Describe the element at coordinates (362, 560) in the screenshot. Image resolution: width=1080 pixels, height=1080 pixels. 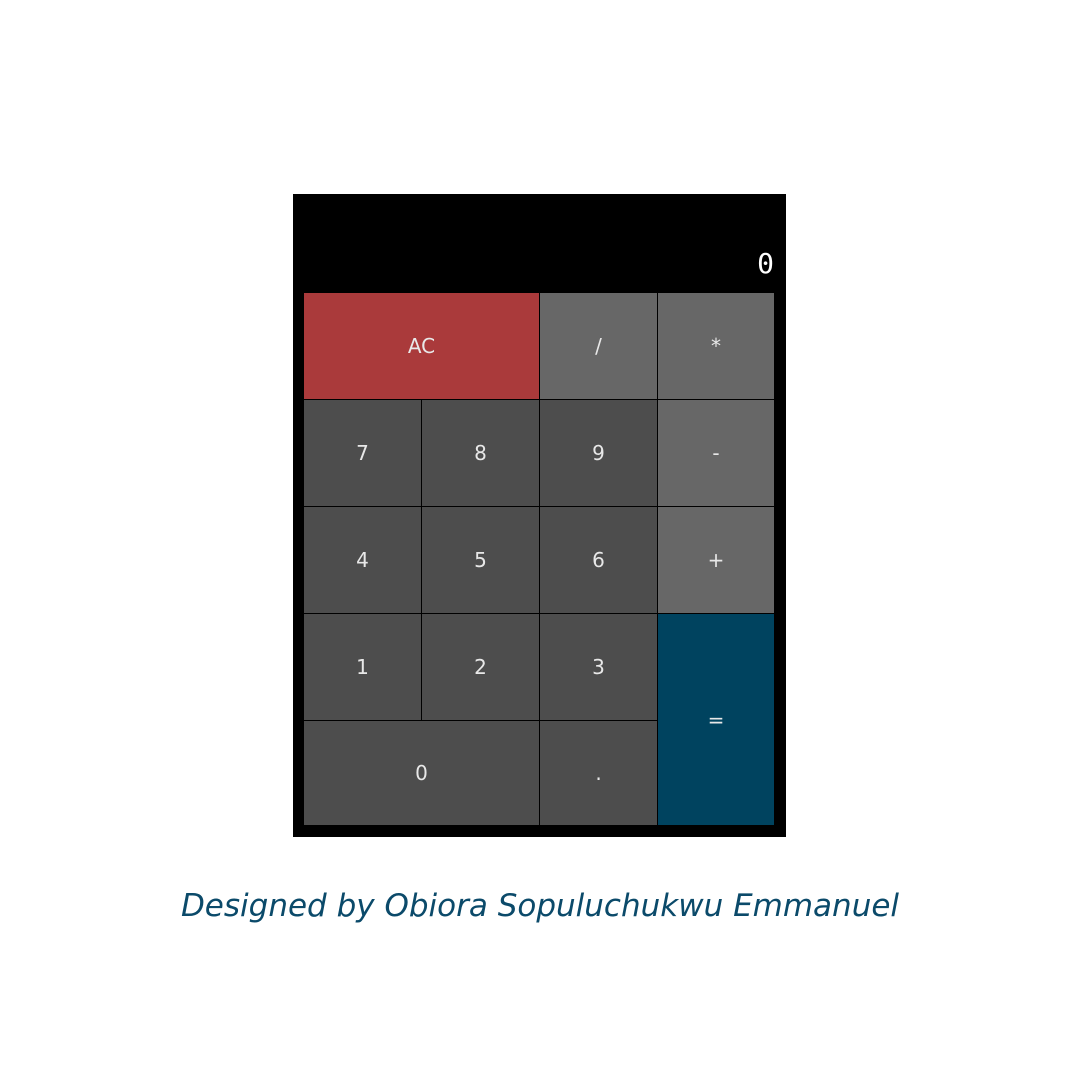
I see `digit-4-button: 4` at that location.